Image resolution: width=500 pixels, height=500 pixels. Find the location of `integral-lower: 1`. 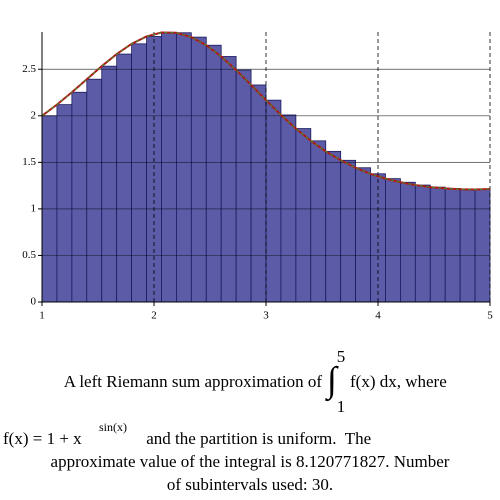

integral-lower: 1 is located at coordinates (341, 406).